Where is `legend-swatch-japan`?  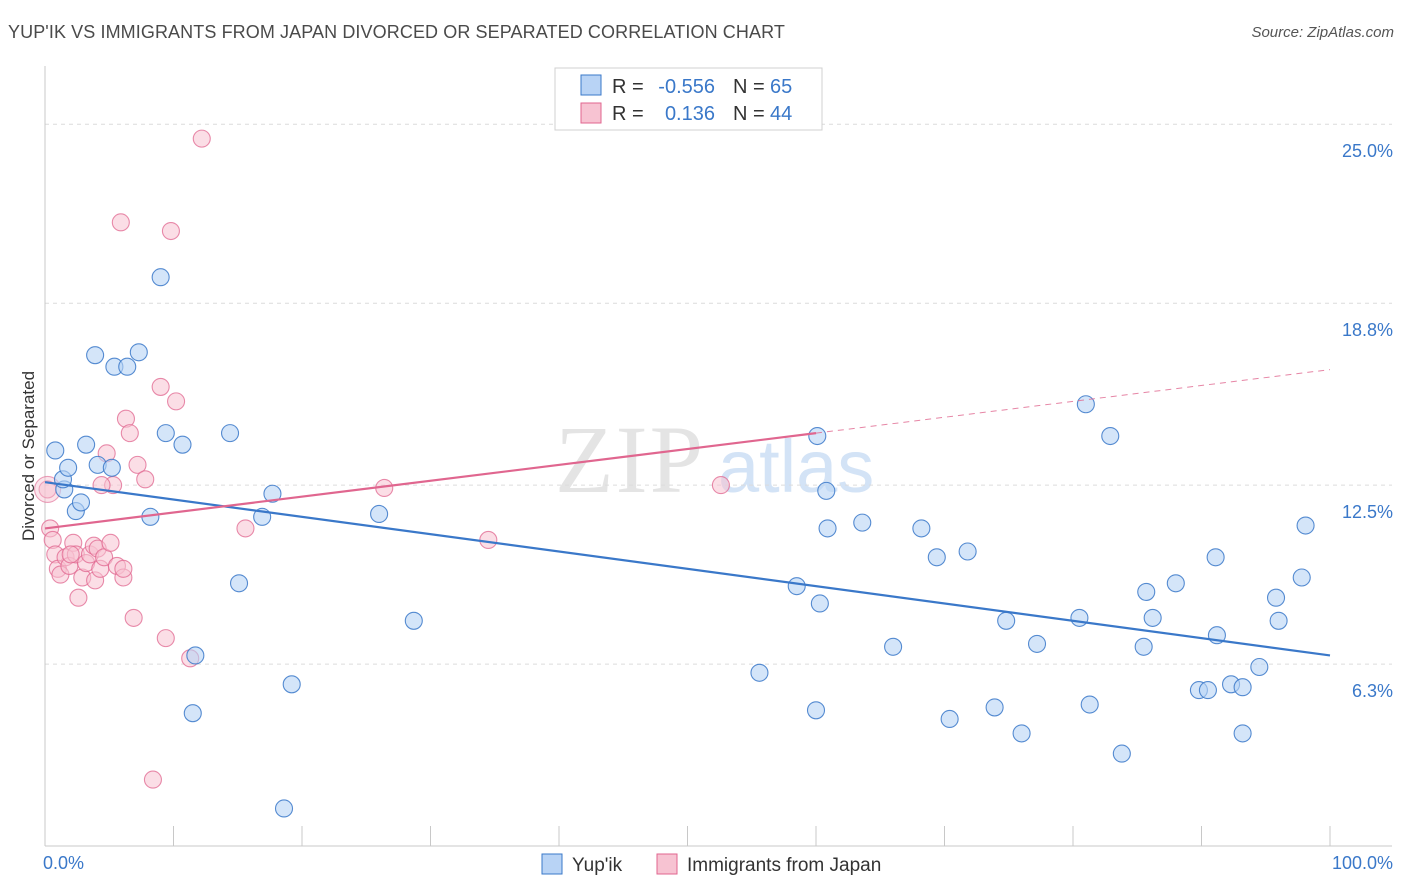
legend-swatch-japan is located at coordinates (591, 113).